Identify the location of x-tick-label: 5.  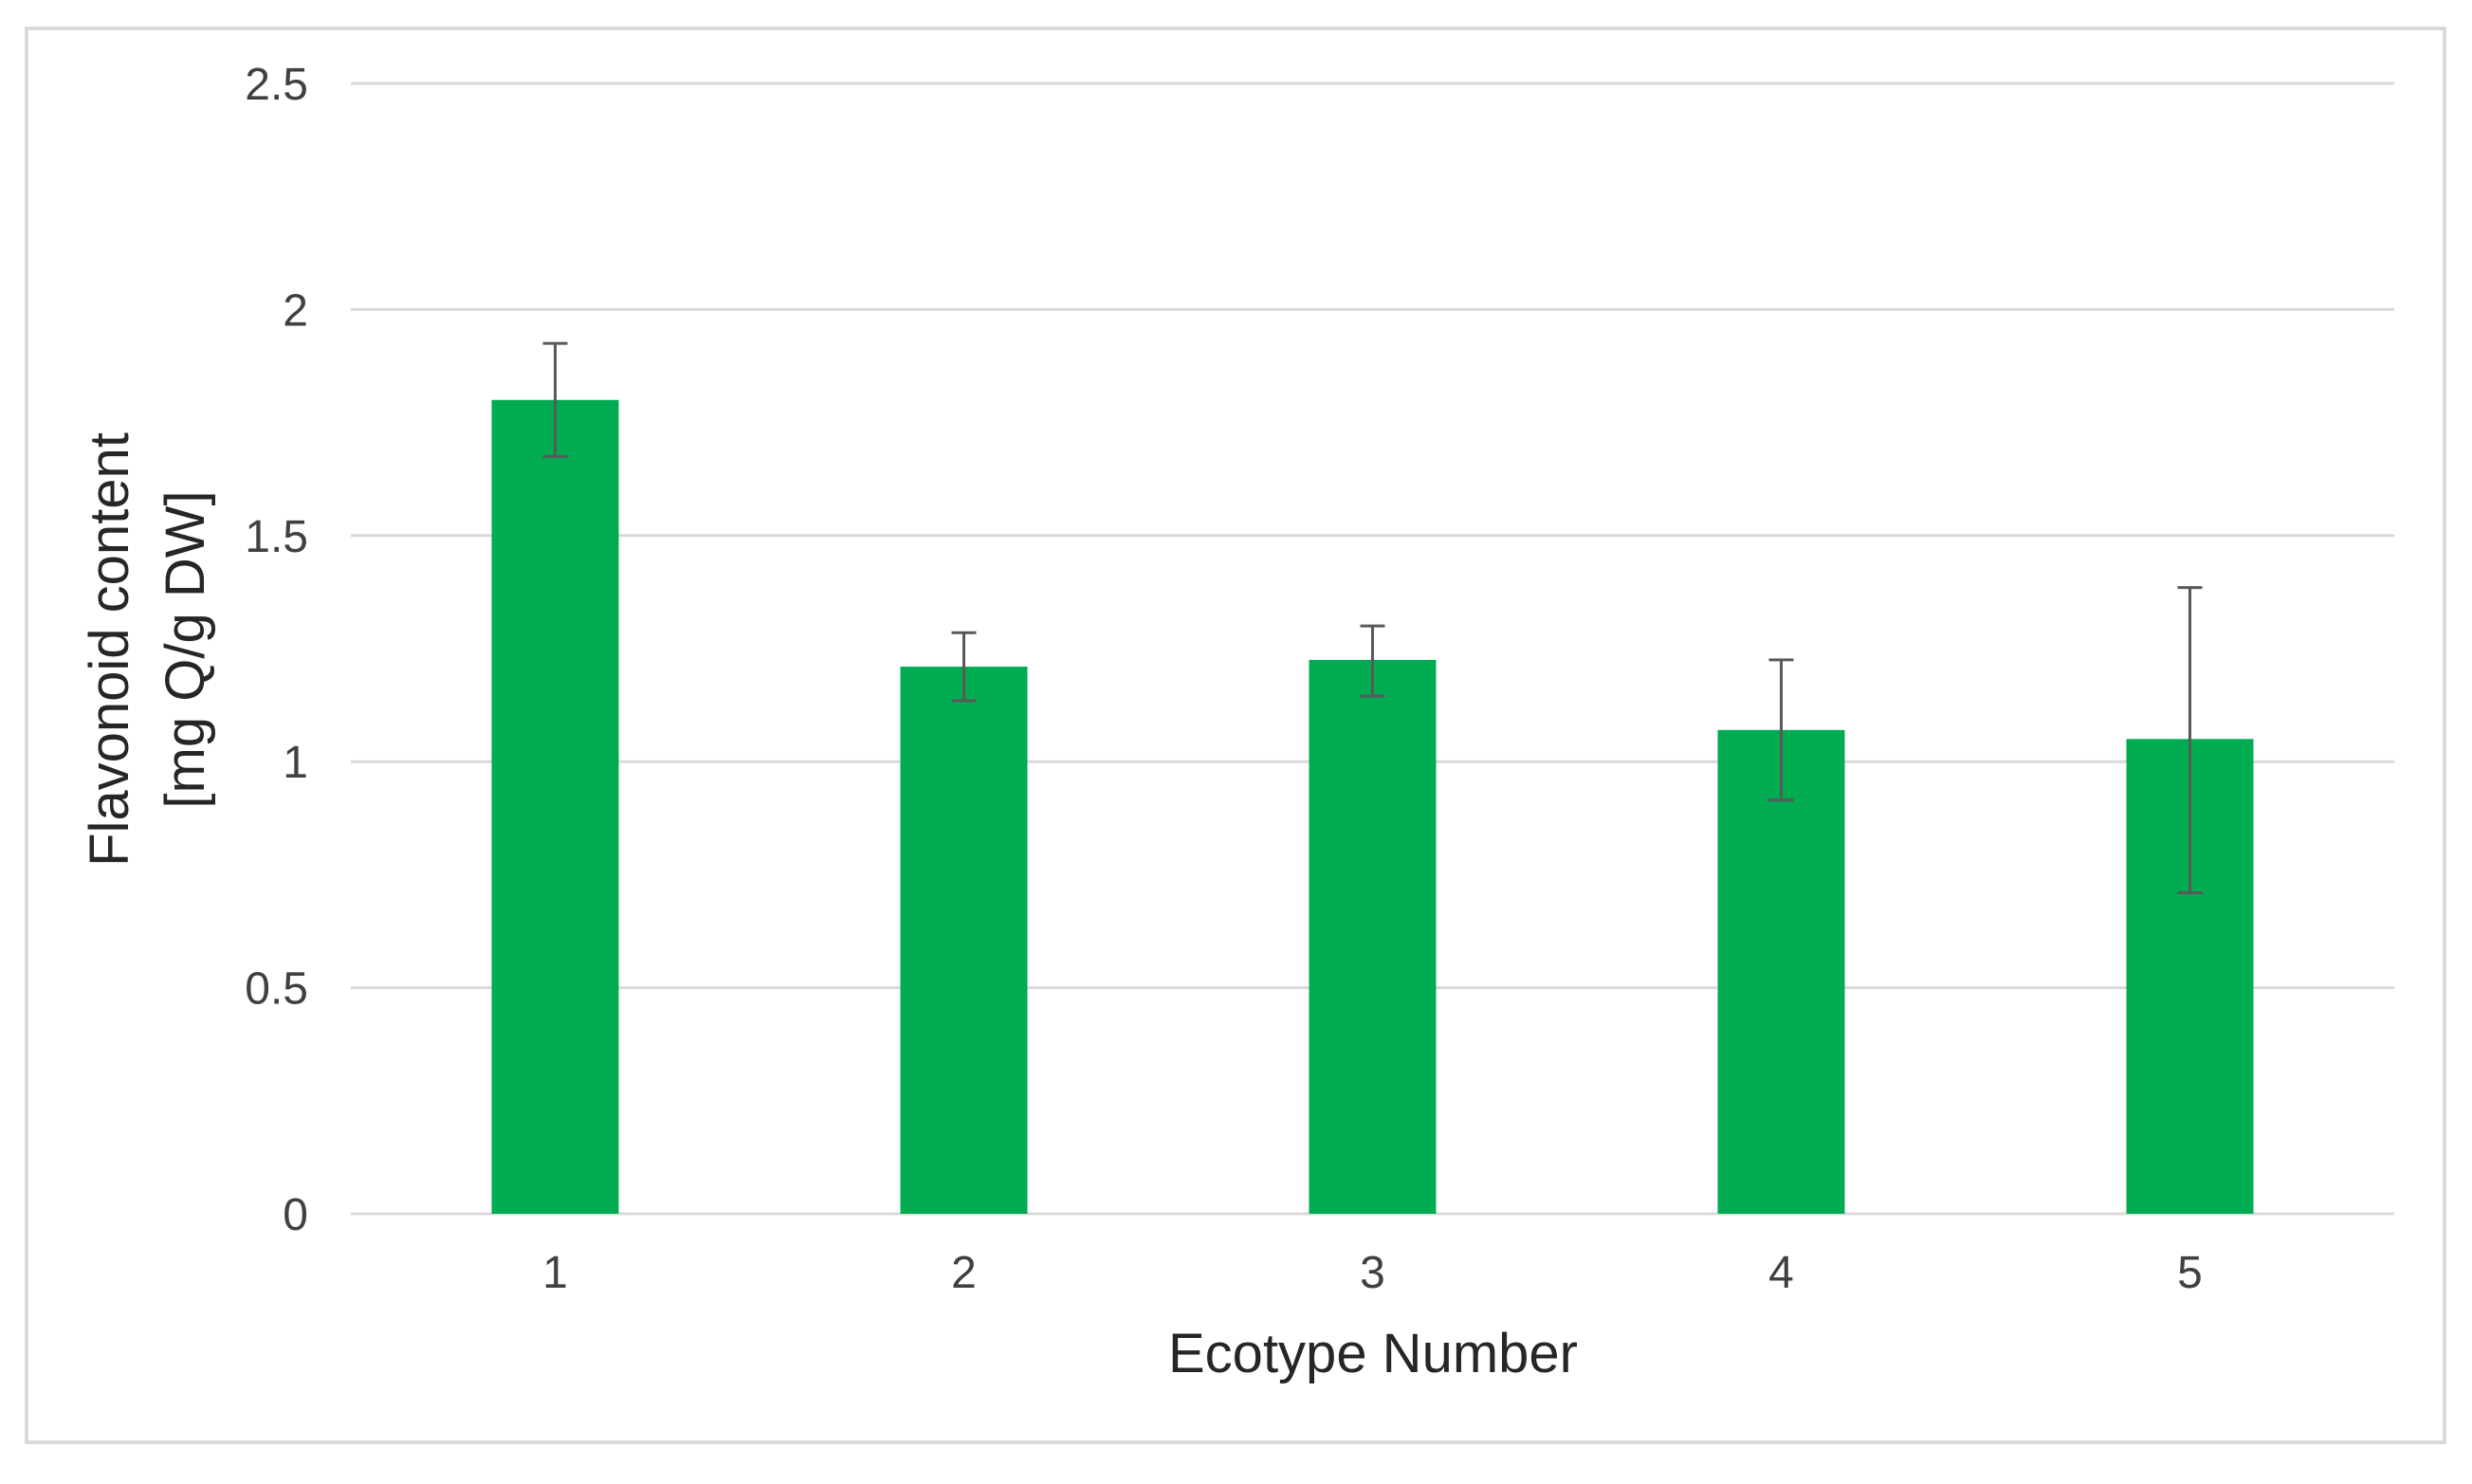
(2190, 1273).